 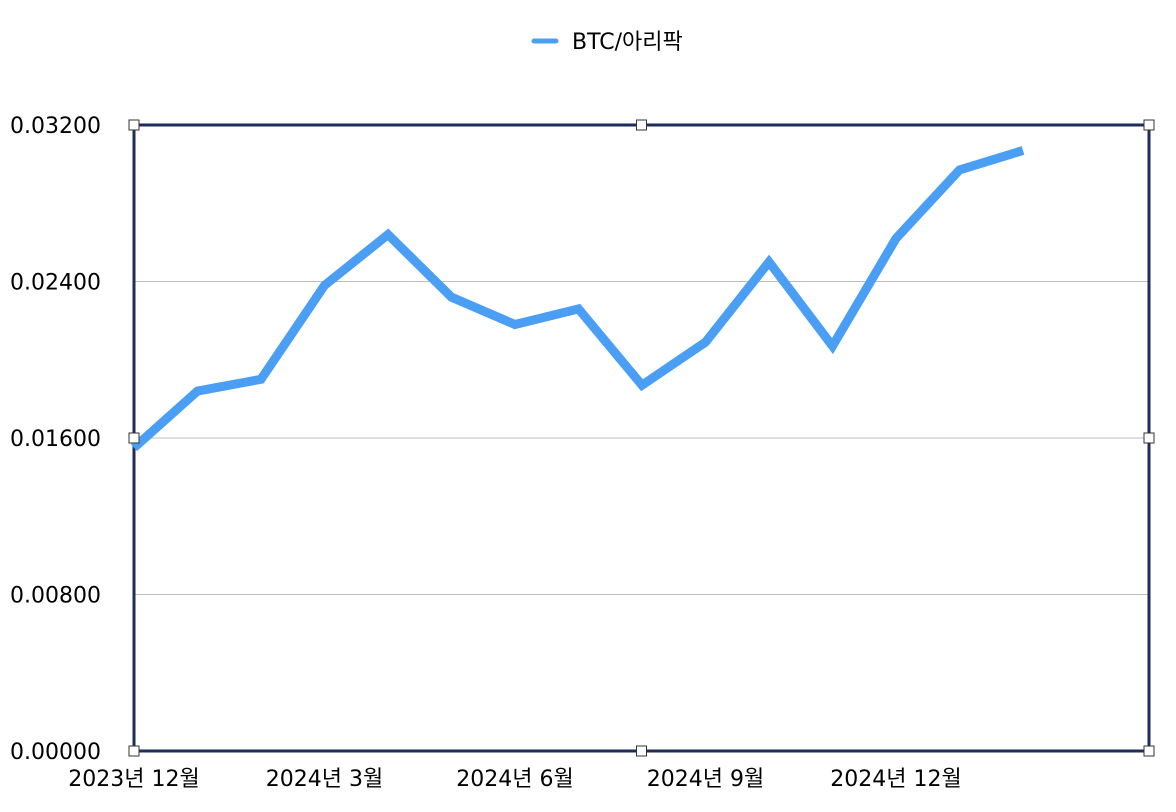 I want to click on x-tick-label: 2024년 12월, so click(x=895, y=779).